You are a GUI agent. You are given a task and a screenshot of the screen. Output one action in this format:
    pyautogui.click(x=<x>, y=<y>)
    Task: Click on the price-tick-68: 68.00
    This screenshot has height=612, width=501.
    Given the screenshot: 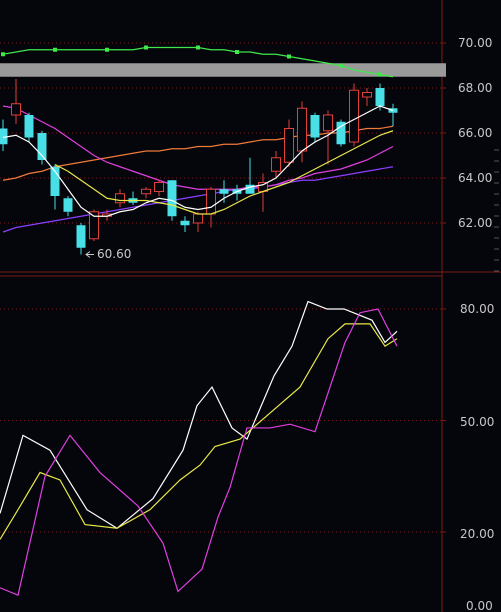 What is the action you would take?
    pyautogui.click(x=475, y=88)
    